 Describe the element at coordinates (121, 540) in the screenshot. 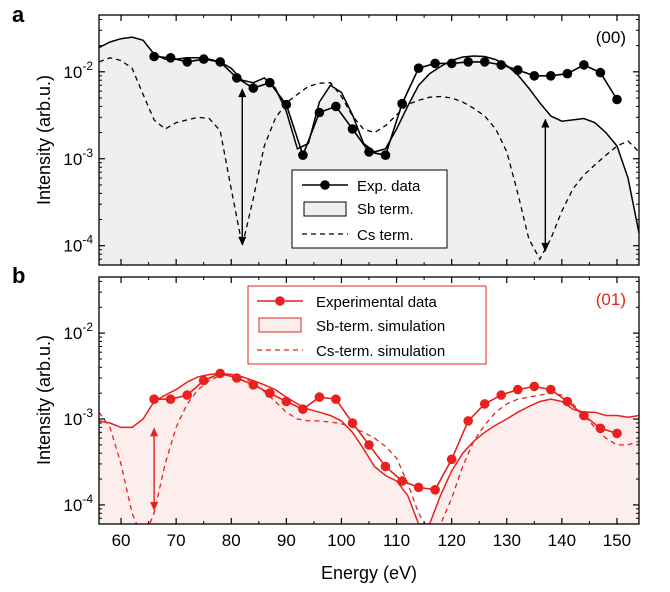

I see `x-tick-label: 60` at that location.